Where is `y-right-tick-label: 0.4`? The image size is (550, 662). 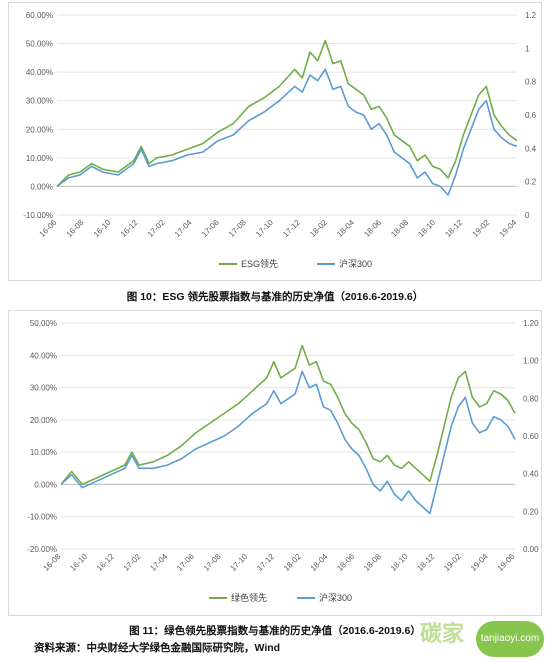 y-right-tick-label: 0.4 is located at coordinates (531, 148).